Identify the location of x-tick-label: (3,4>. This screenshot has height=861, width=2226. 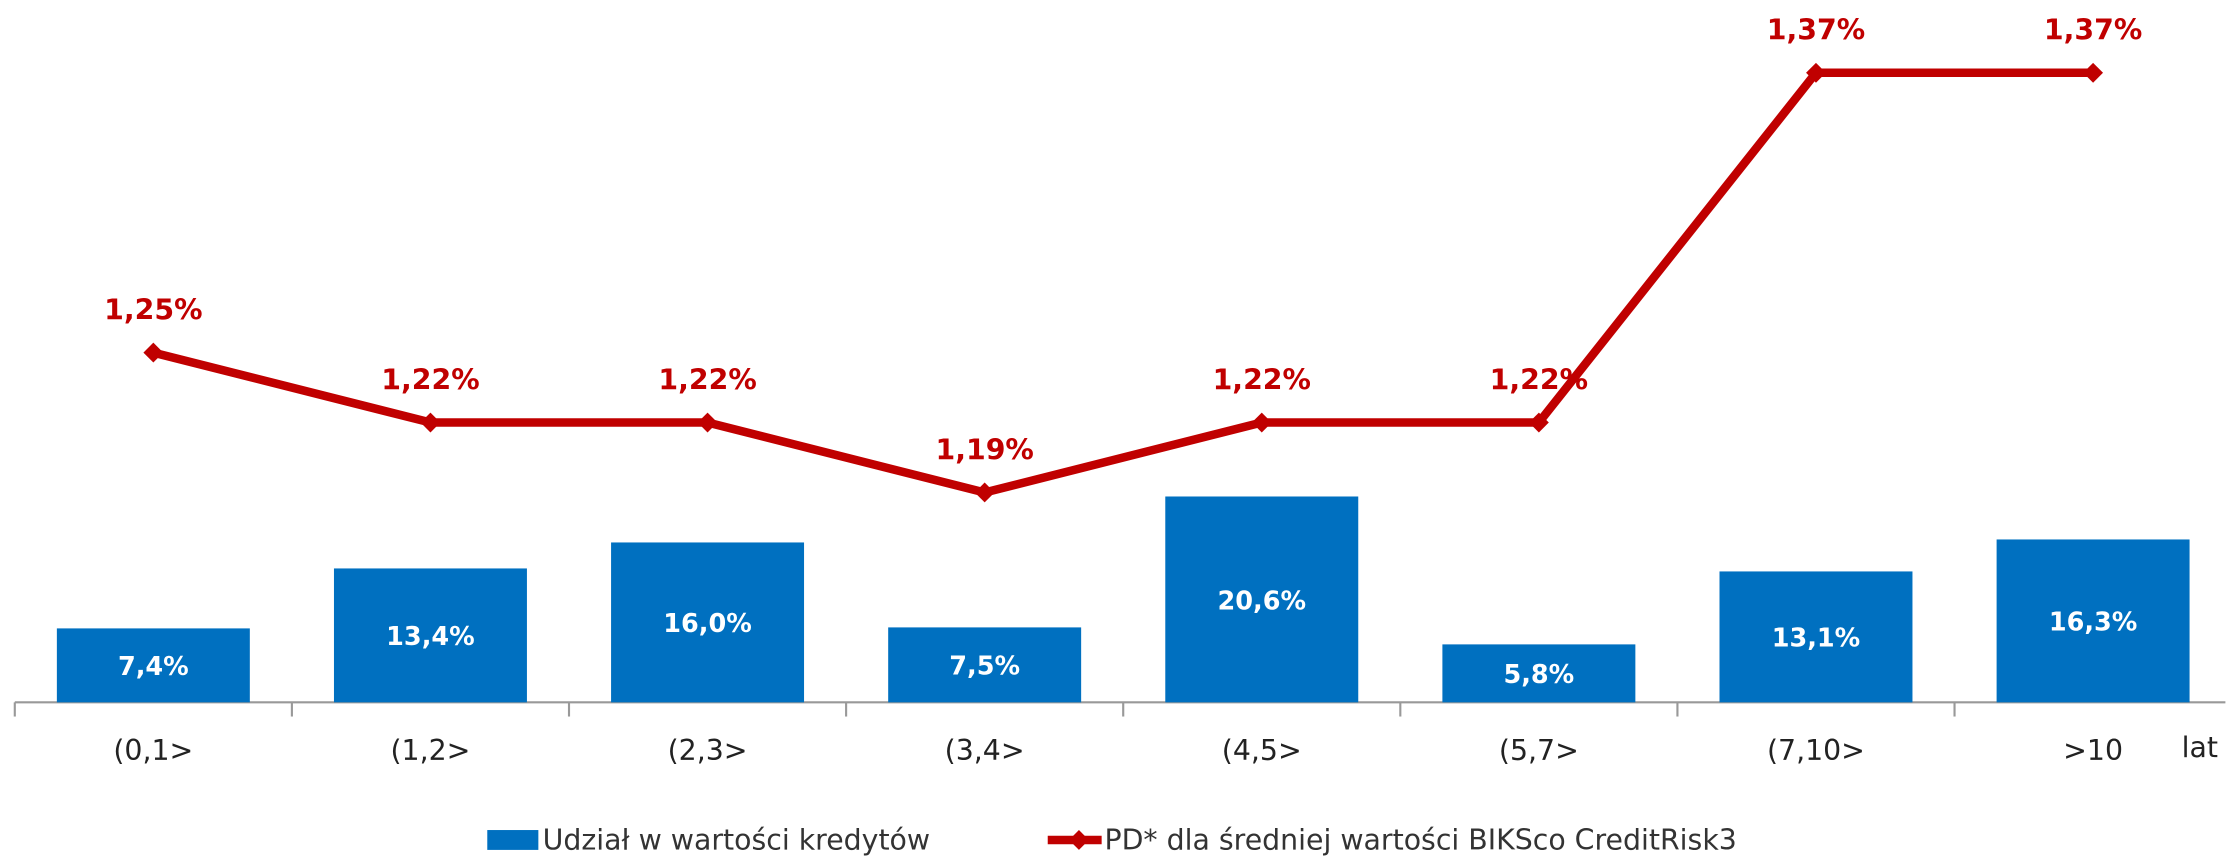
(985, 750).